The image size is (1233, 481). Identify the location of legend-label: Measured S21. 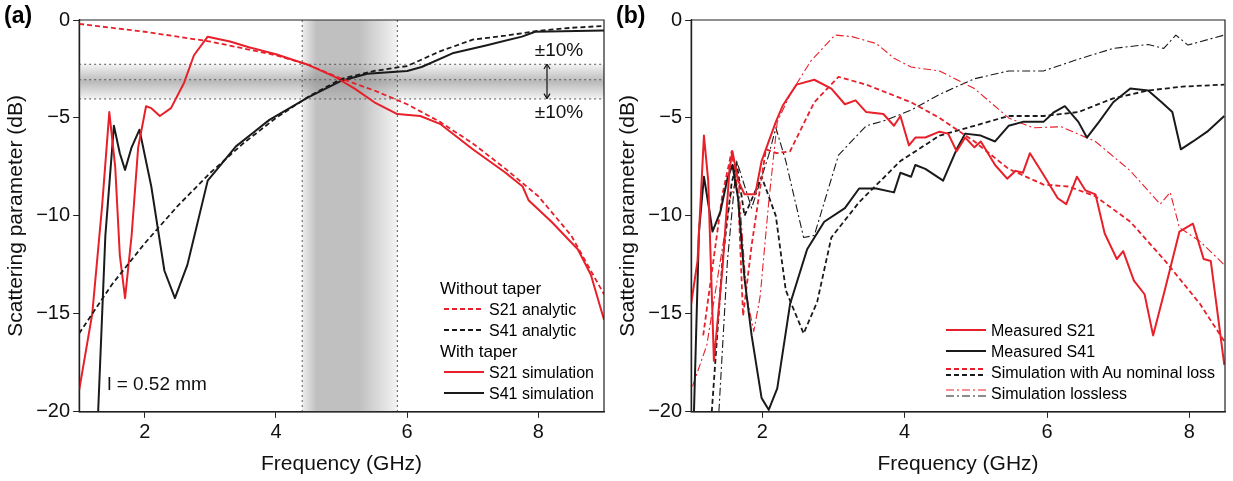
(1043, 330).